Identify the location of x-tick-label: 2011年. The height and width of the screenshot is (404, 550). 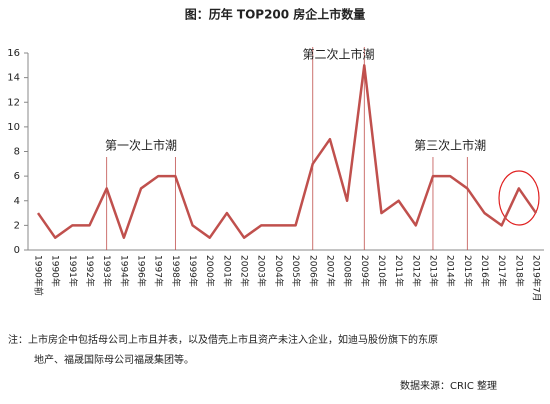
(399, 271).